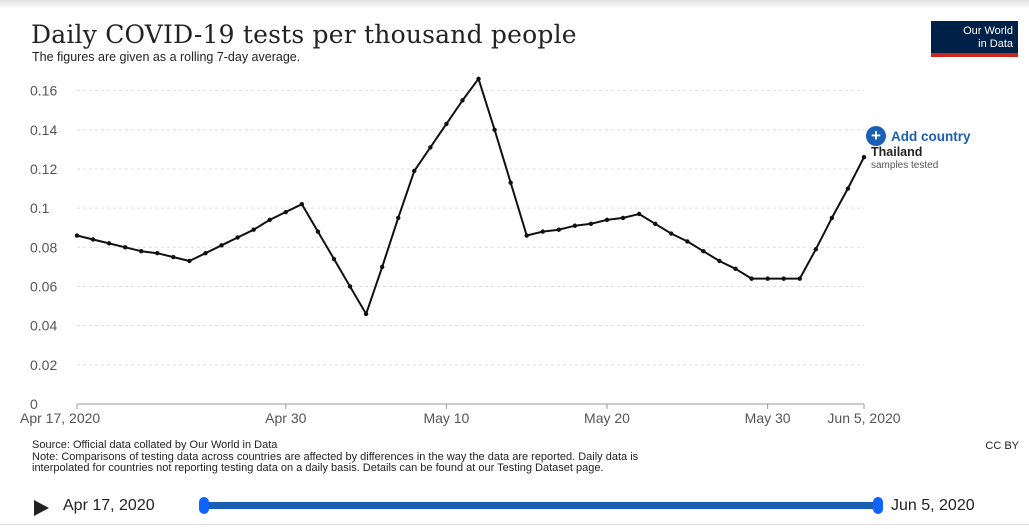 The width and height of the screenshot is (1029, 529). Describe the element at coordinates (43, 326) in the screenshot. I see `y-tick-label: 0.04` at that location.